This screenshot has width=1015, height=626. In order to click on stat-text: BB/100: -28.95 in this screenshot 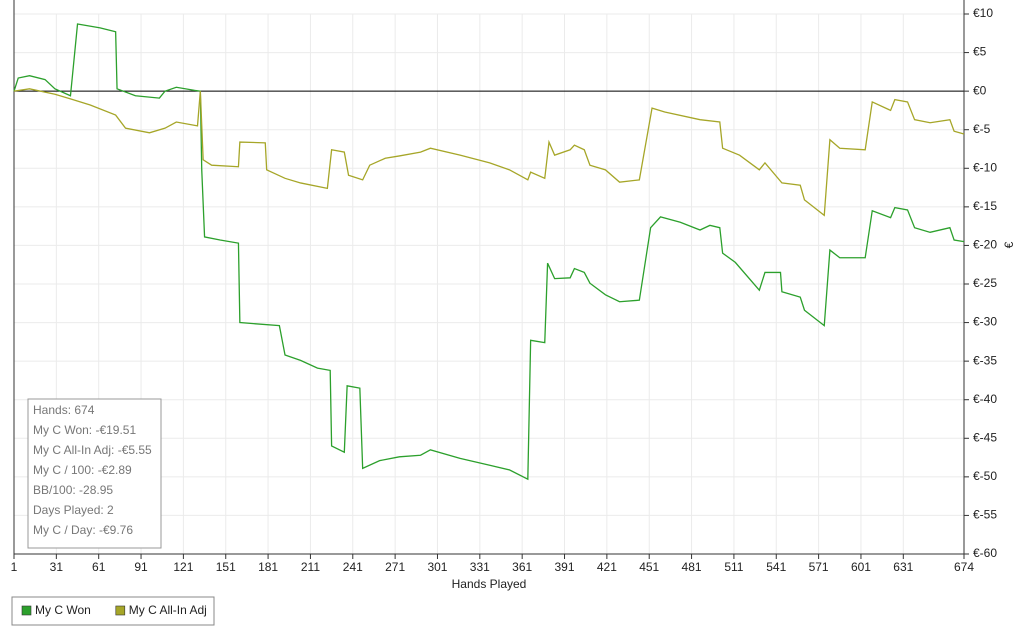, I will do `click(73, 490)`.